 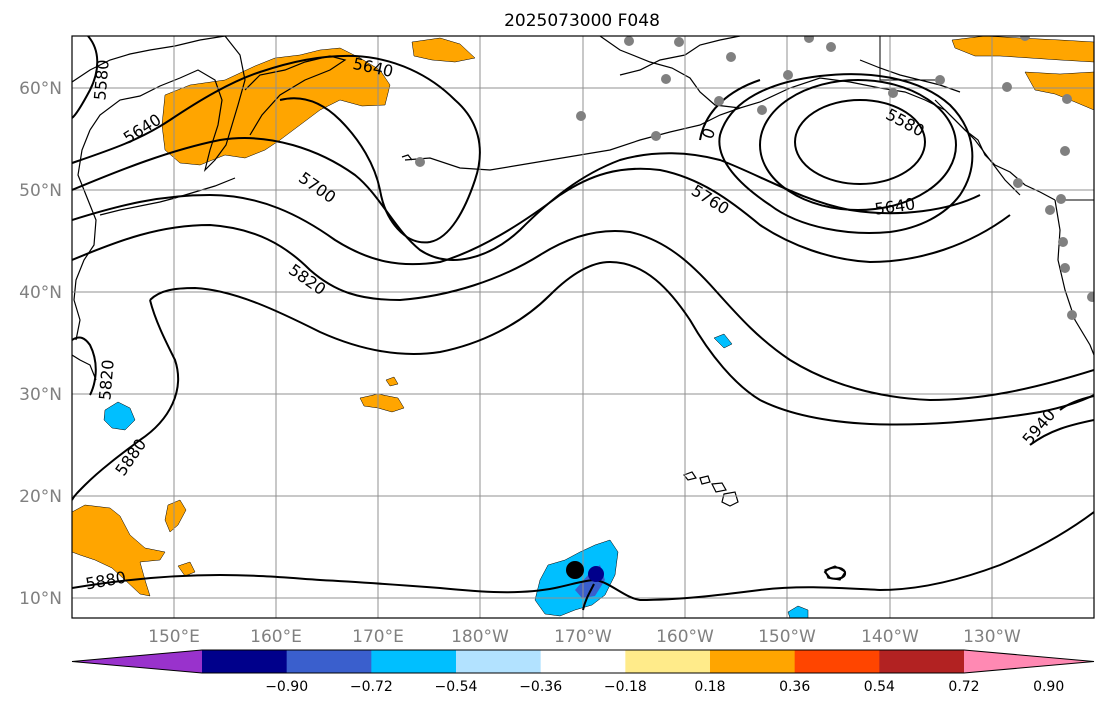 What do you see at coordinates (149, 59) in the screenshot?
I see `coastline-asia-north` at bounding box center [149, 59].